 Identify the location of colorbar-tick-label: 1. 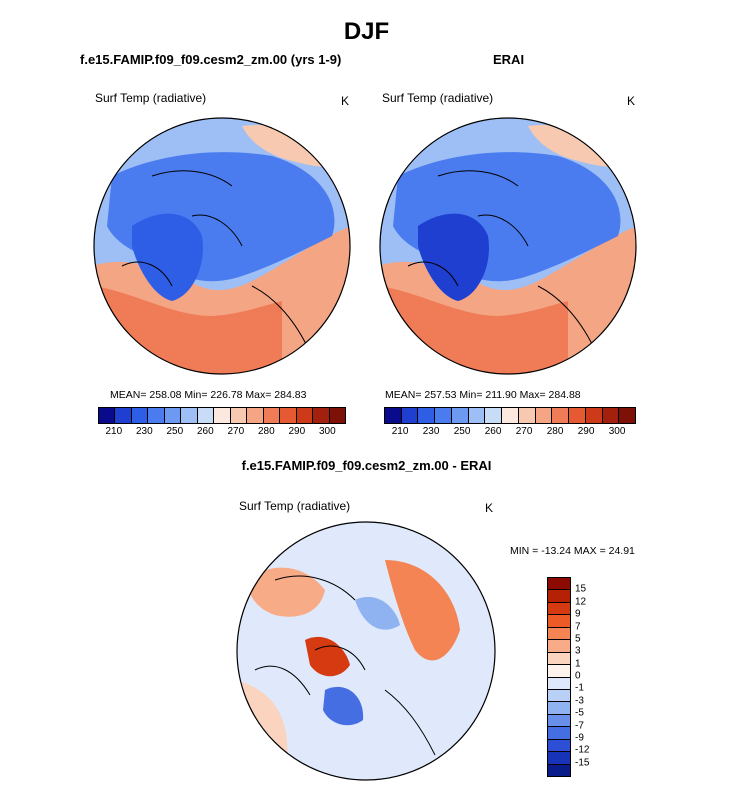
(578, 664).